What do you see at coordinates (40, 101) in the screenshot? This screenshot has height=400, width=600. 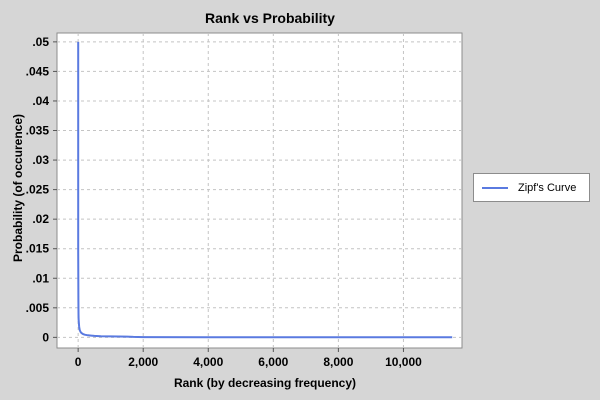 I see `y-tick-label: .04` at bounding box center [40, 101].